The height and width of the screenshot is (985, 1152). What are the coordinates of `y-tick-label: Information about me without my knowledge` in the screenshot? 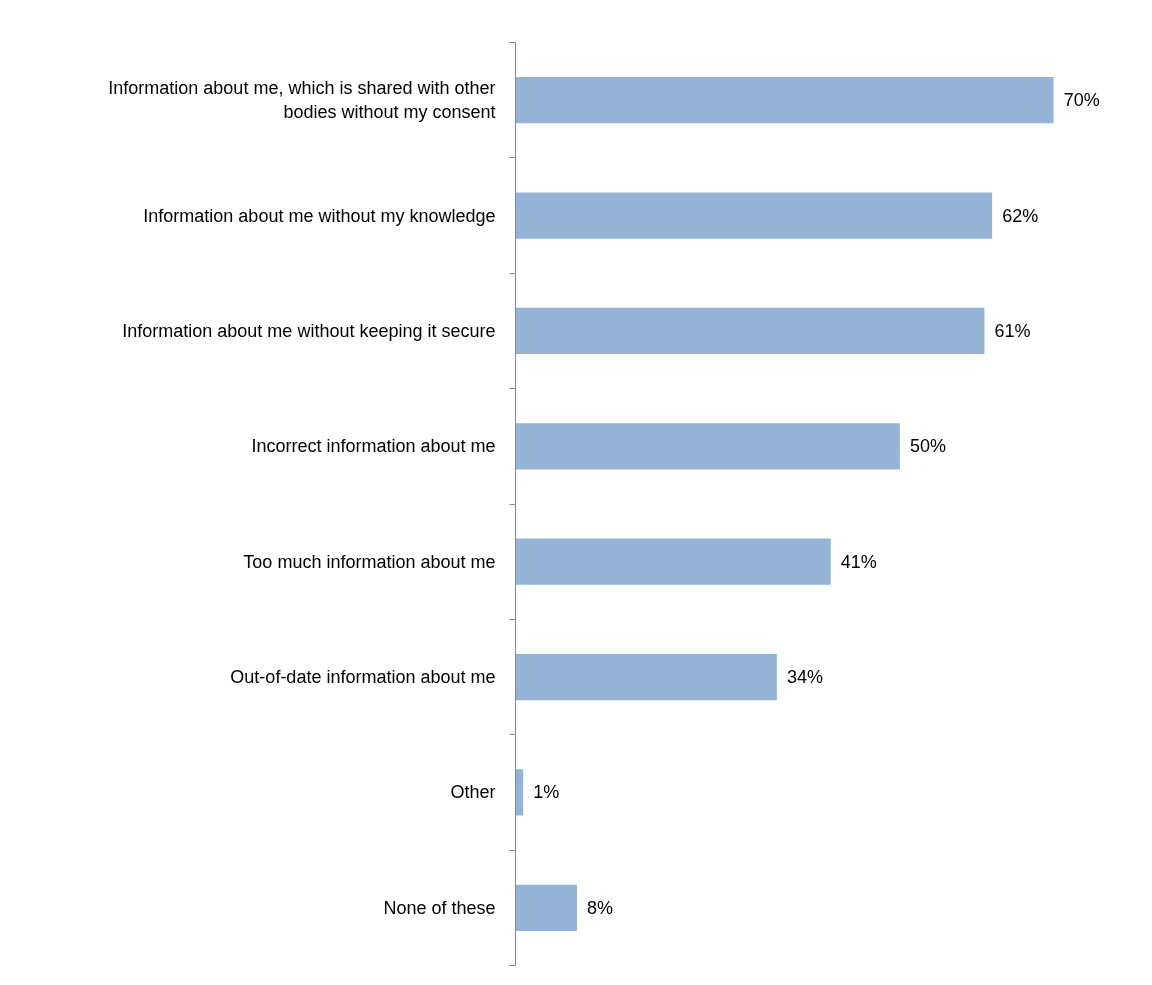 It's located at (319, 215).